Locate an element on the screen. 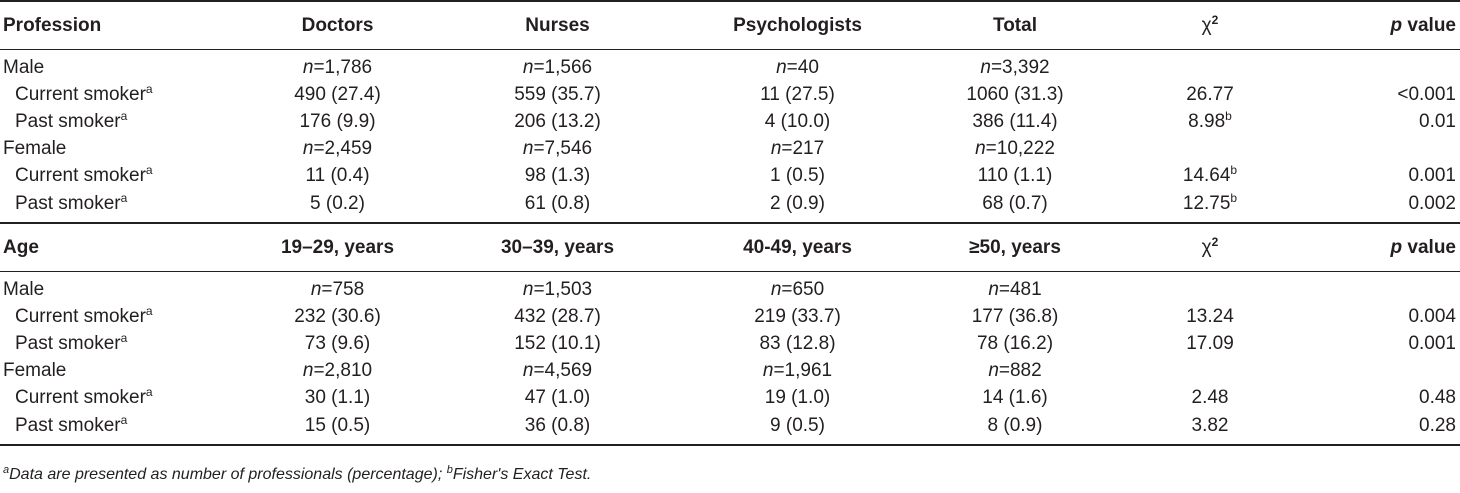 Image resolution: width=1460 pixels, height=493 pixels. group-row: Female n=2,810 n=4,569 n=1,961 n=882 is located at coordinates (730, 370).